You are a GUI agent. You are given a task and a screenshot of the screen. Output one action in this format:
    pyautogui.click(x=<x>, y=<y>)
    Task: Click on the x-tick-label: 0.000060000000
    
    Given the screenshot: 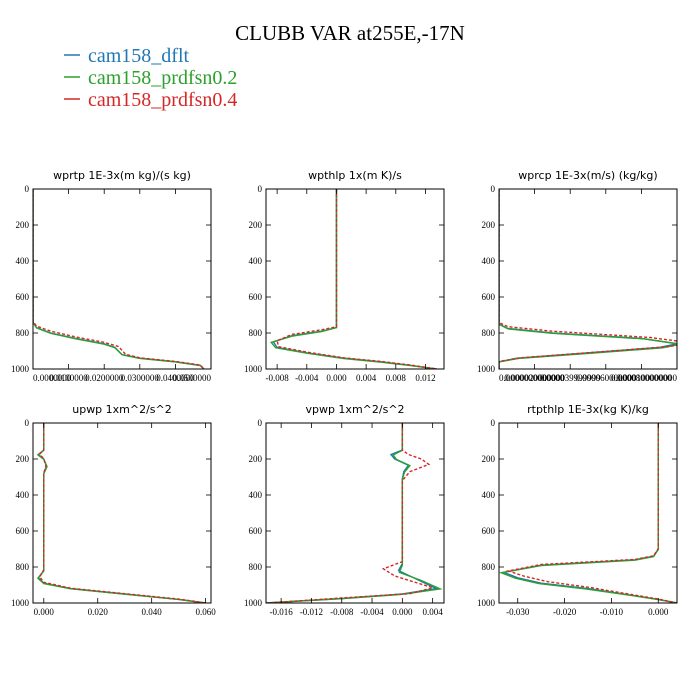 What is the action you would take?
    pyautogui.click(x=605, y=378)
    